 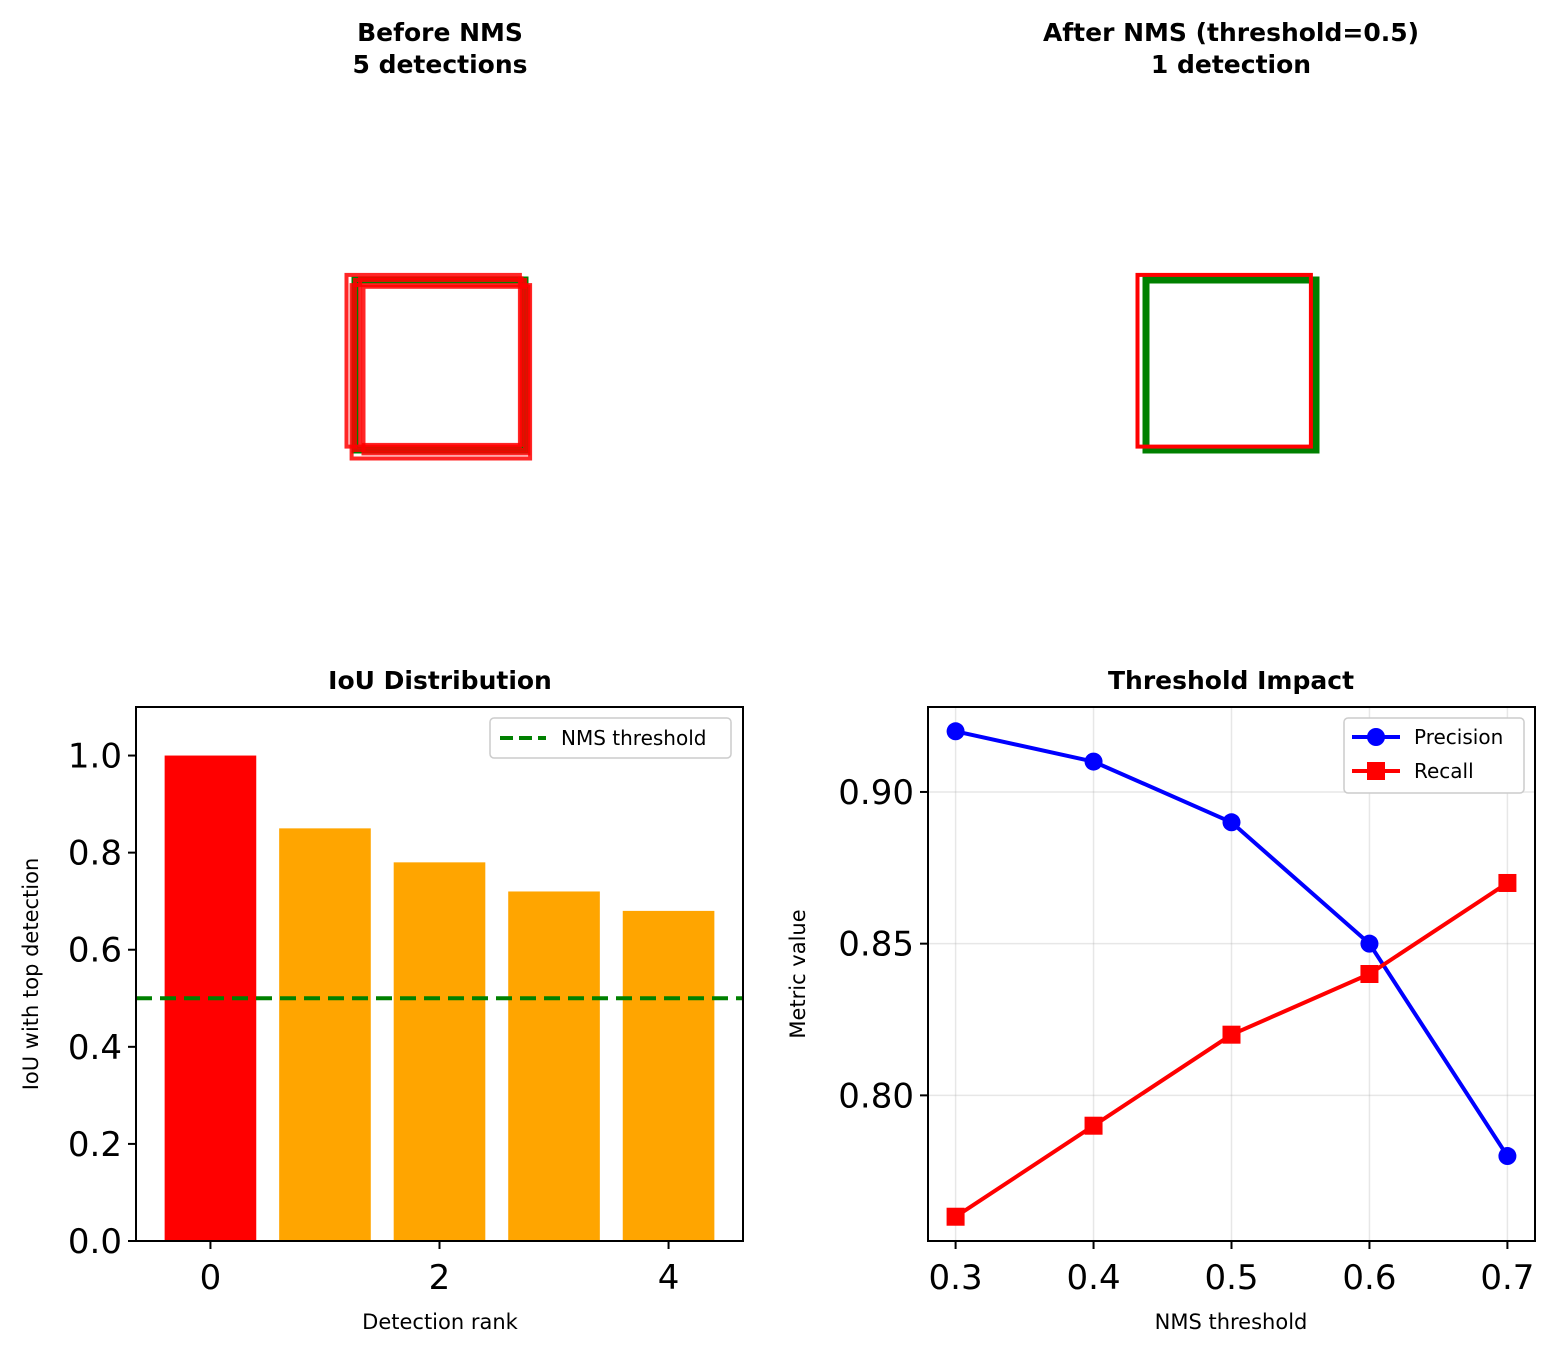 I want to click on panel2-title-line1: After NMS (threshold=0.5), so click(x=1231, y=32).